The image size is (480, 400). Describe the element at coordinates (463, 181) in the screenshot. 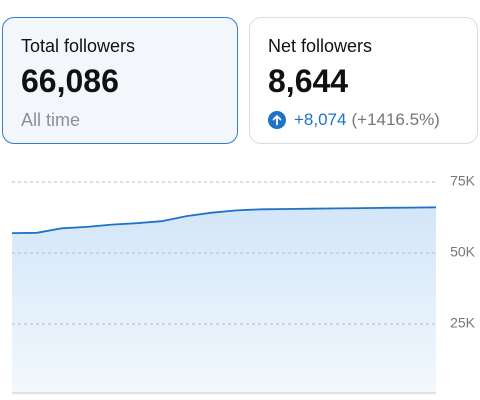

I see `y-tick-label: 75K` at that location.